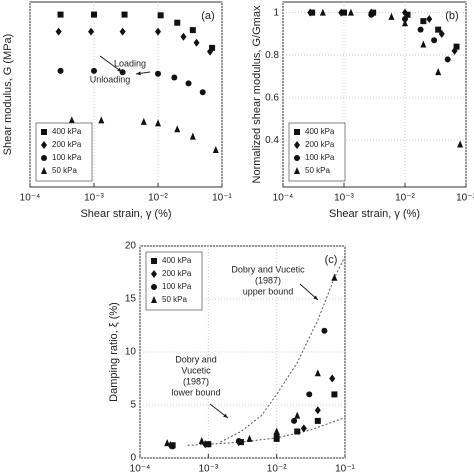 The image size is (474, 474). I want to click on panel-label: (c), so click(331, 260).